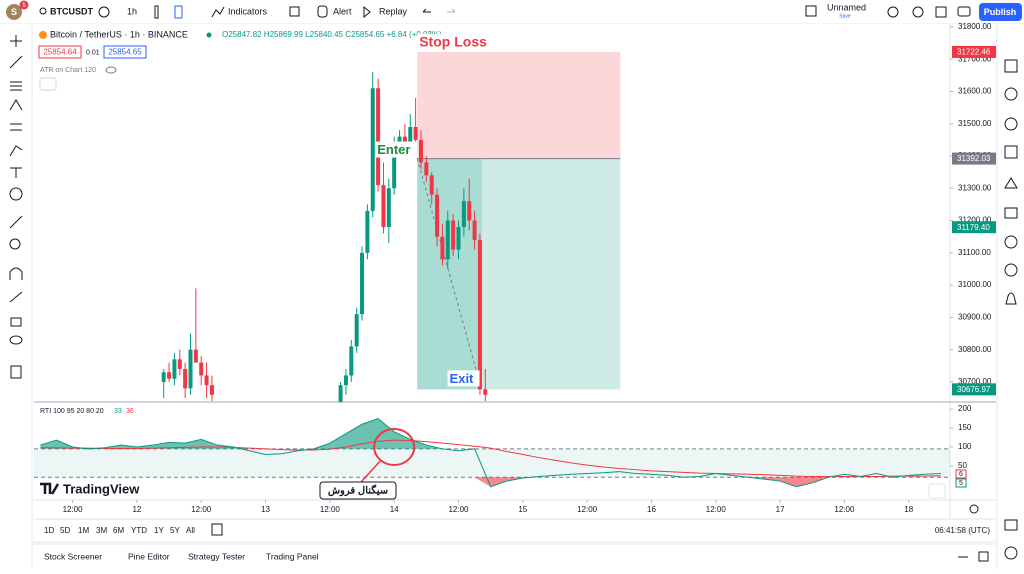  What do you see at coordinates (15, 244) in the screenshot?
I see `zoom-tool` at bounding box center [15, 244].